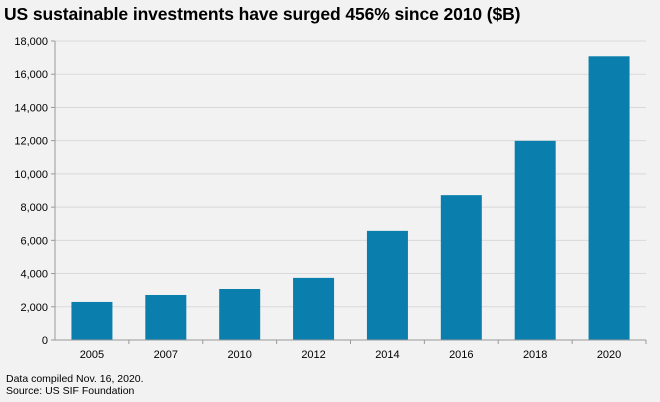  Describe the element at coordinates (313, 355) in the screenshot. I see `x-tick-label: 2012` at that location.